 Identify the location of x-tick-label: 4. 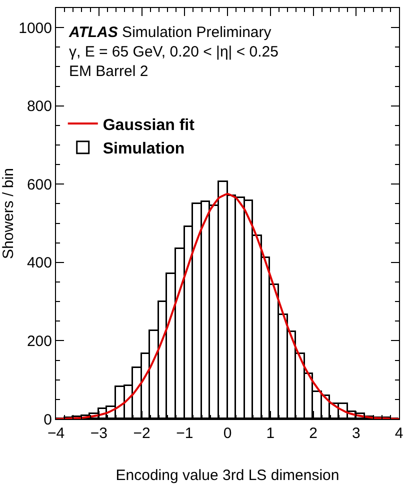
(399, 433).